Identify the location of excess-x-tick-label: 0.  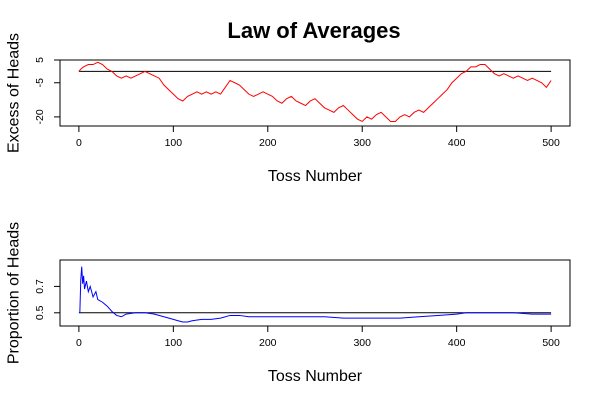
(79, 143).